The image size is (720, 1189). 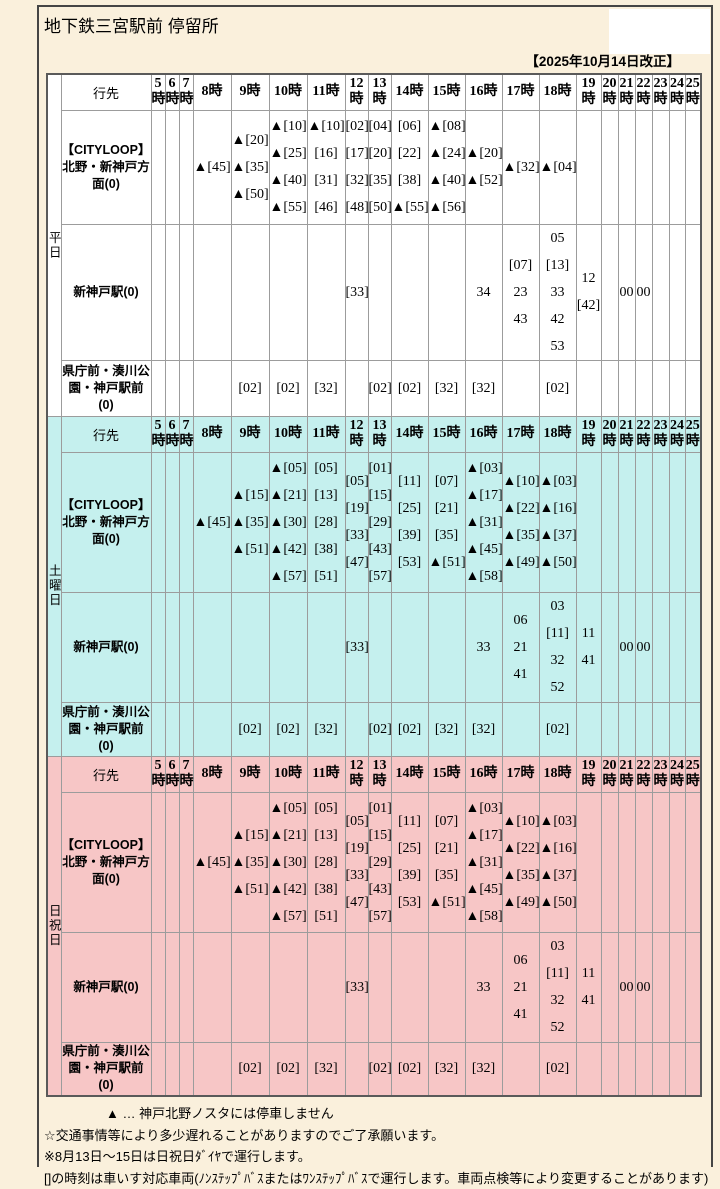 What do you see at coordinates (288, 167) in the screenshot?
I see `time-cell: ▲[10]▲[25]▲[40]▲[55]` at bounding box center [288, 167].